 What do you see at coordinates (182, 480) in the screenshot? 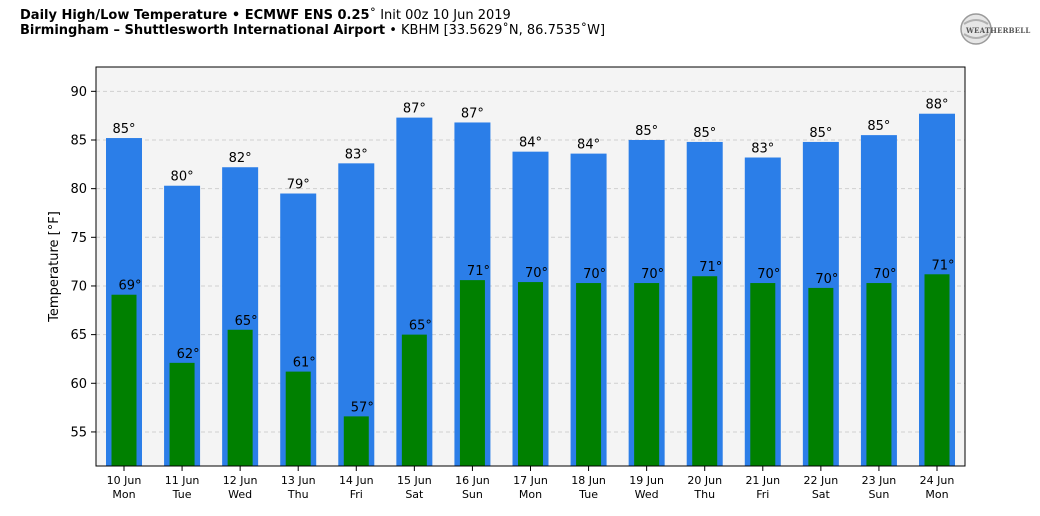
I see `x-tick-date: 11 Jun` at bounding box center [182, 480].